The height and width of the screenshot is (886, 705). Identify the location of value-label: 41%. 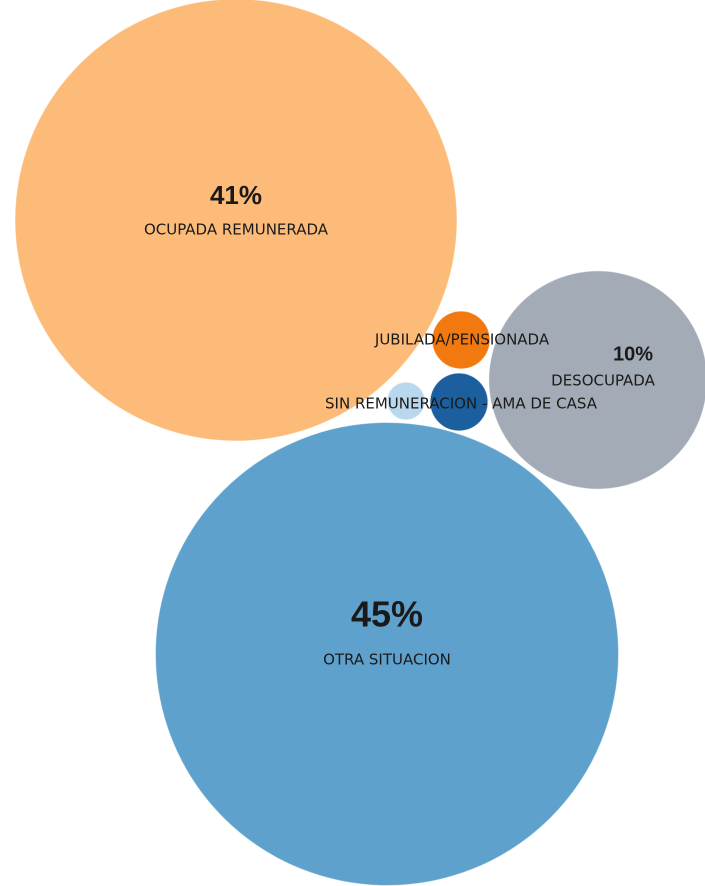
(236, 195).